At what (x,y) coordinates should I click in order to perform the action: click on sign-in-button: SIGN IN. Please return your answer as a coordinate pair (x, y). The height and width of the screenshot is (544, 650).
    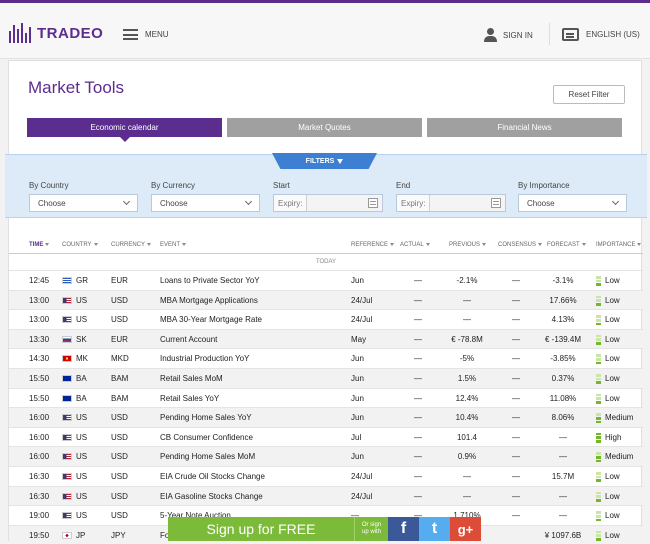
    Looking at the image, I should click on (508, 35).